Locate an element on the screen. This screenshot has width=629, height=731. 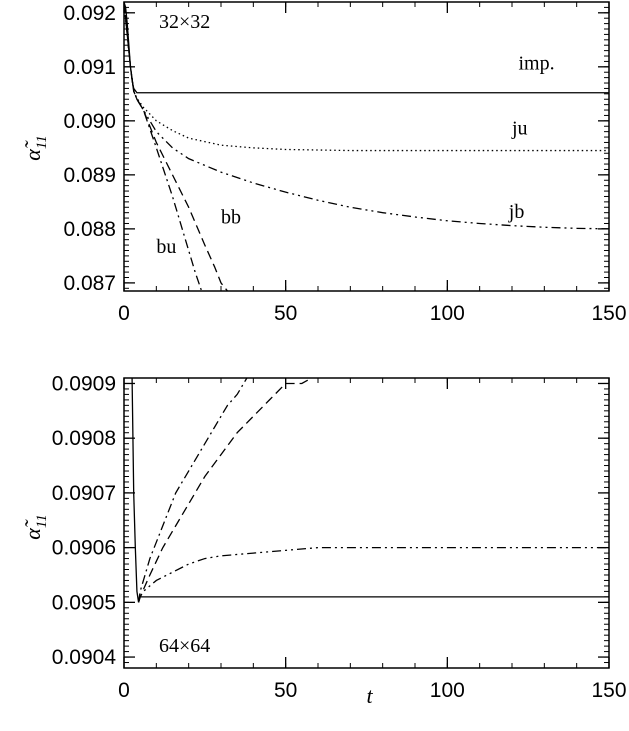
y-tick-label: 0.0908 is located at coordinates (84, 438).